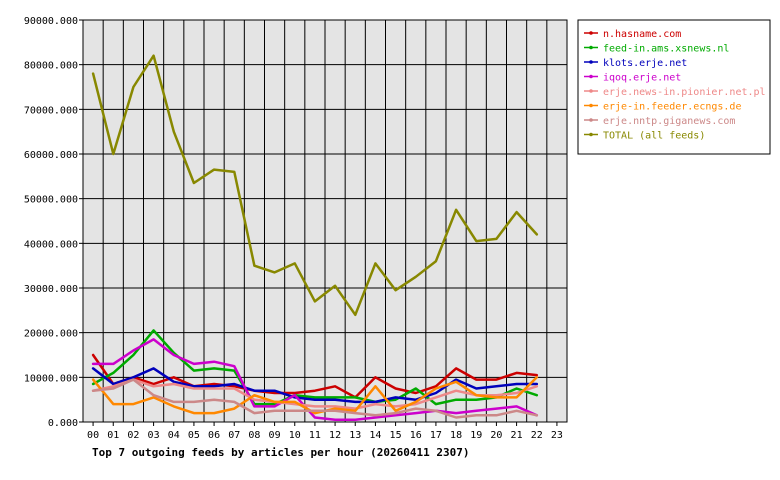 The width and height of the screenshot is (780, 480). I want to click on x-tick-label: 13, so click(355, 435).